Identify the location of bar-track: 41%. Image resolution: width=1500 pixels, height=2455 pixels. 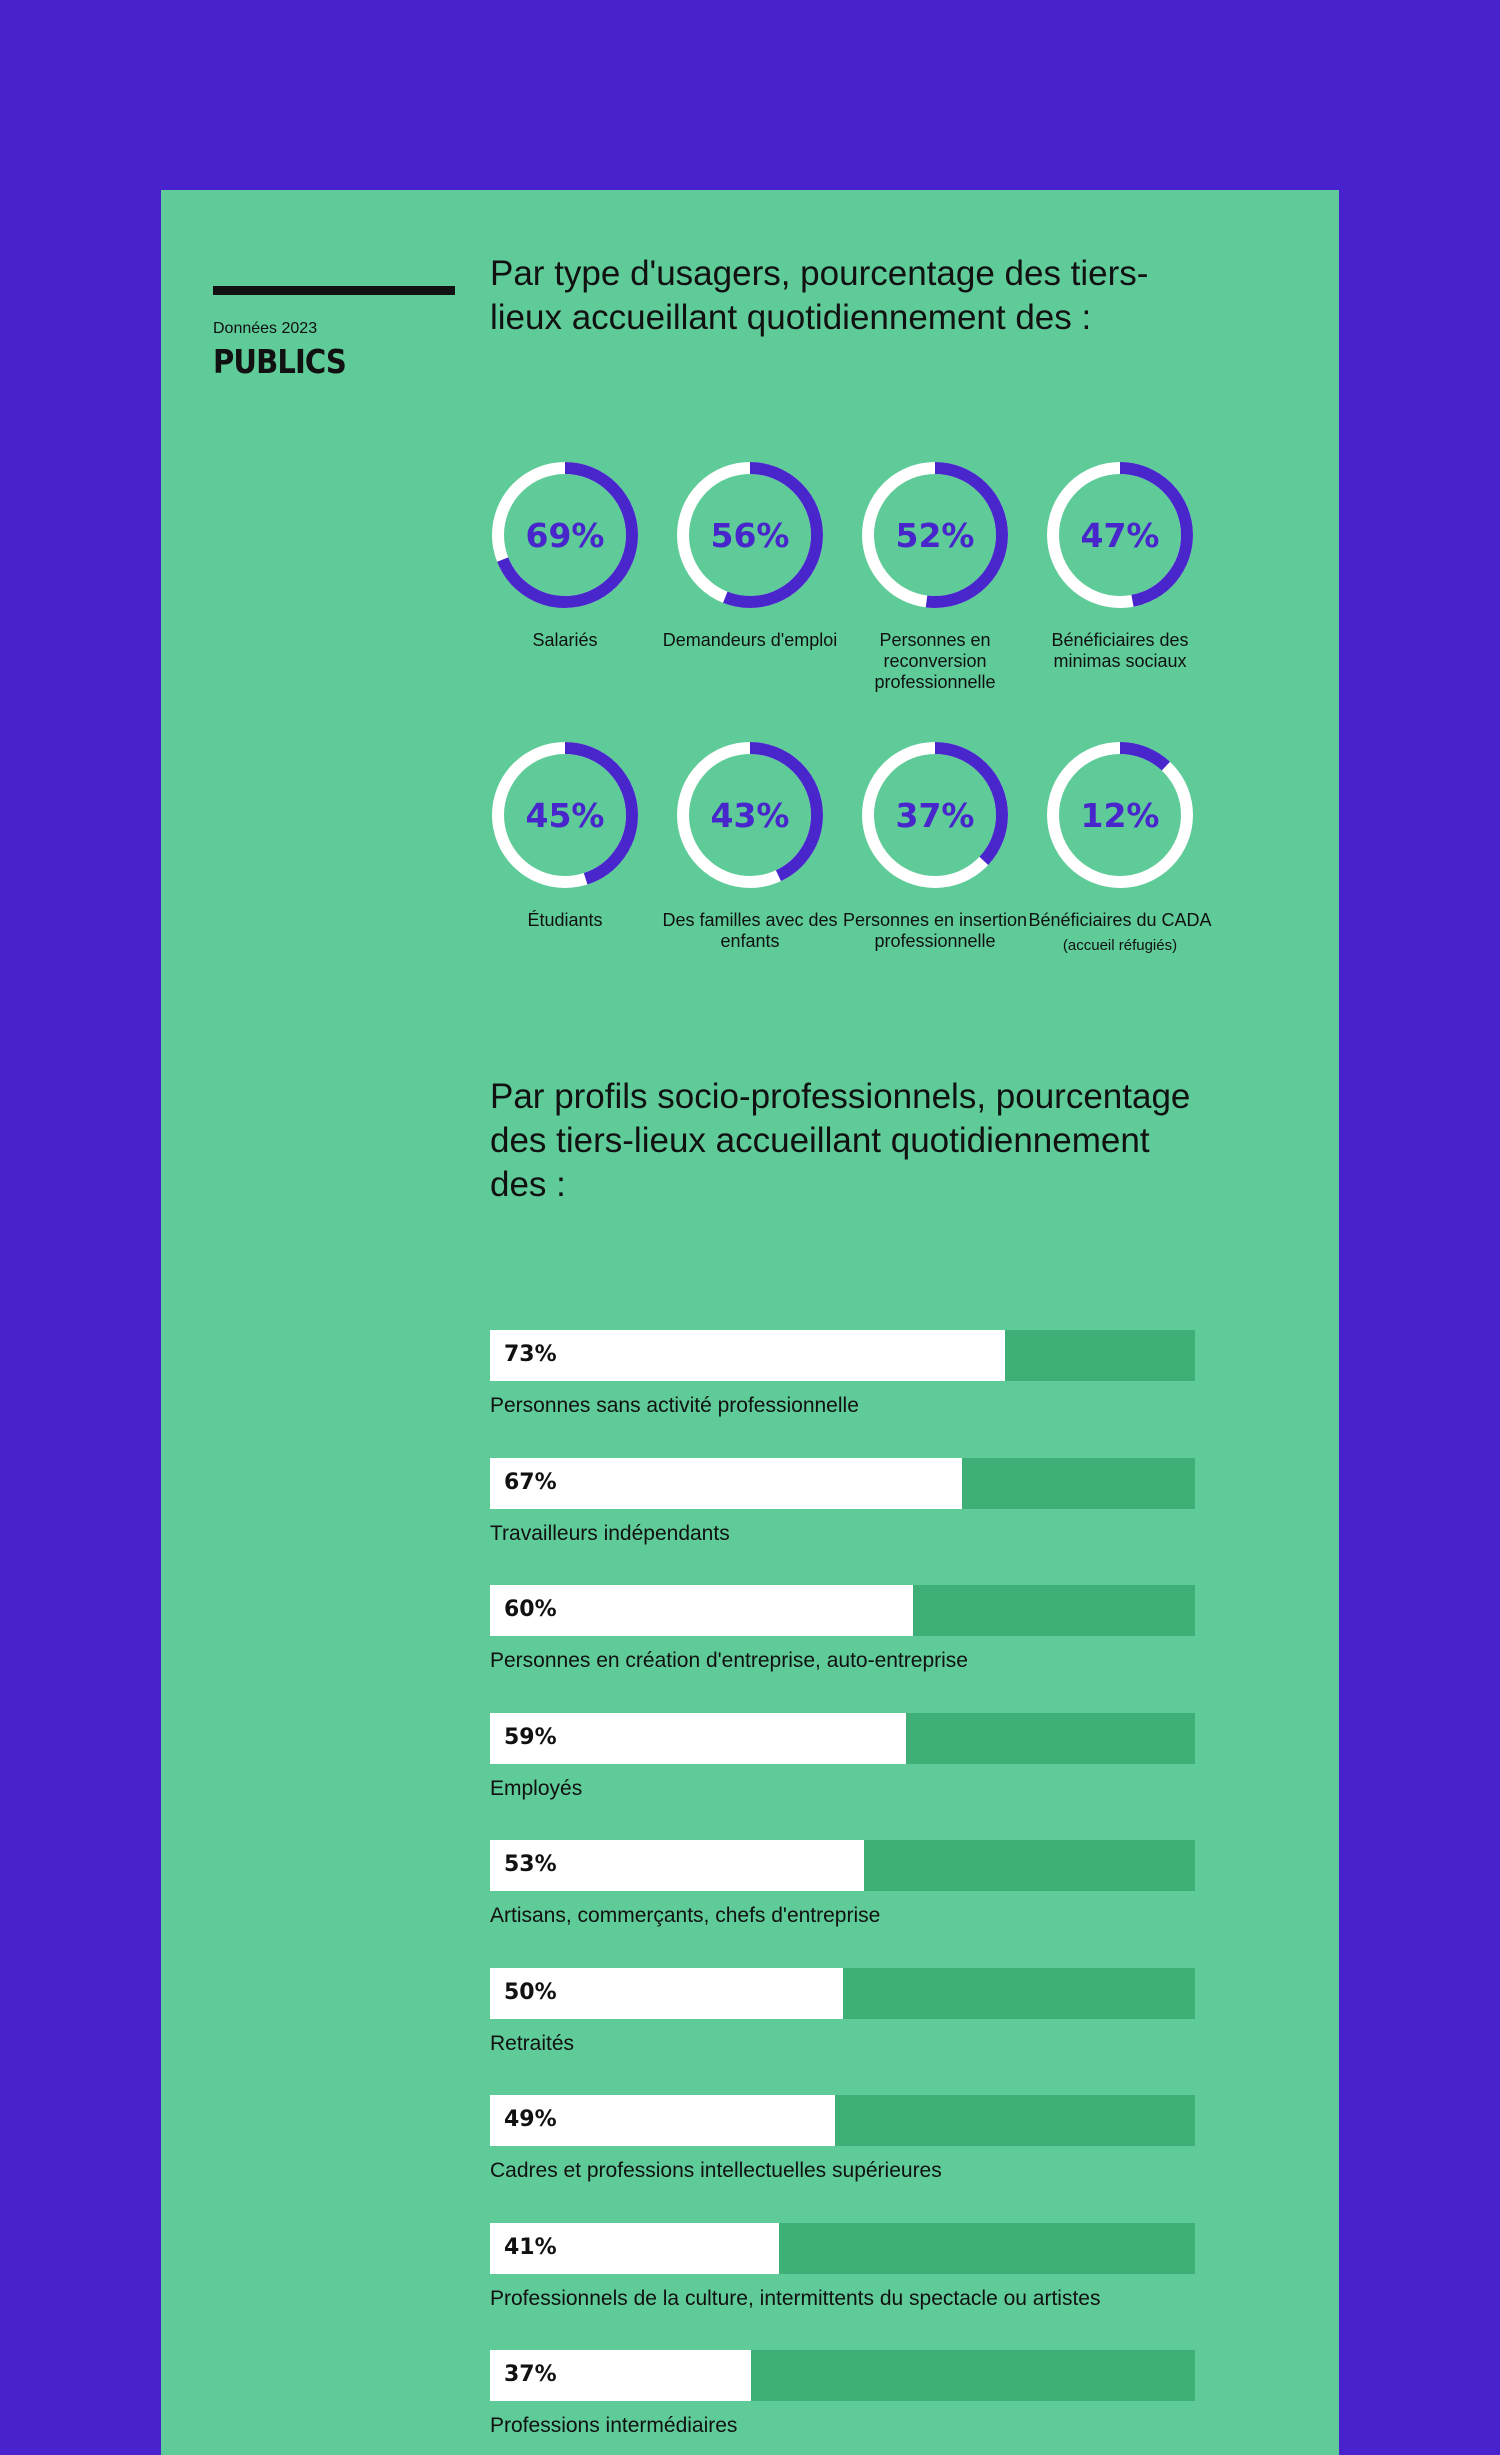
(842, 2248).